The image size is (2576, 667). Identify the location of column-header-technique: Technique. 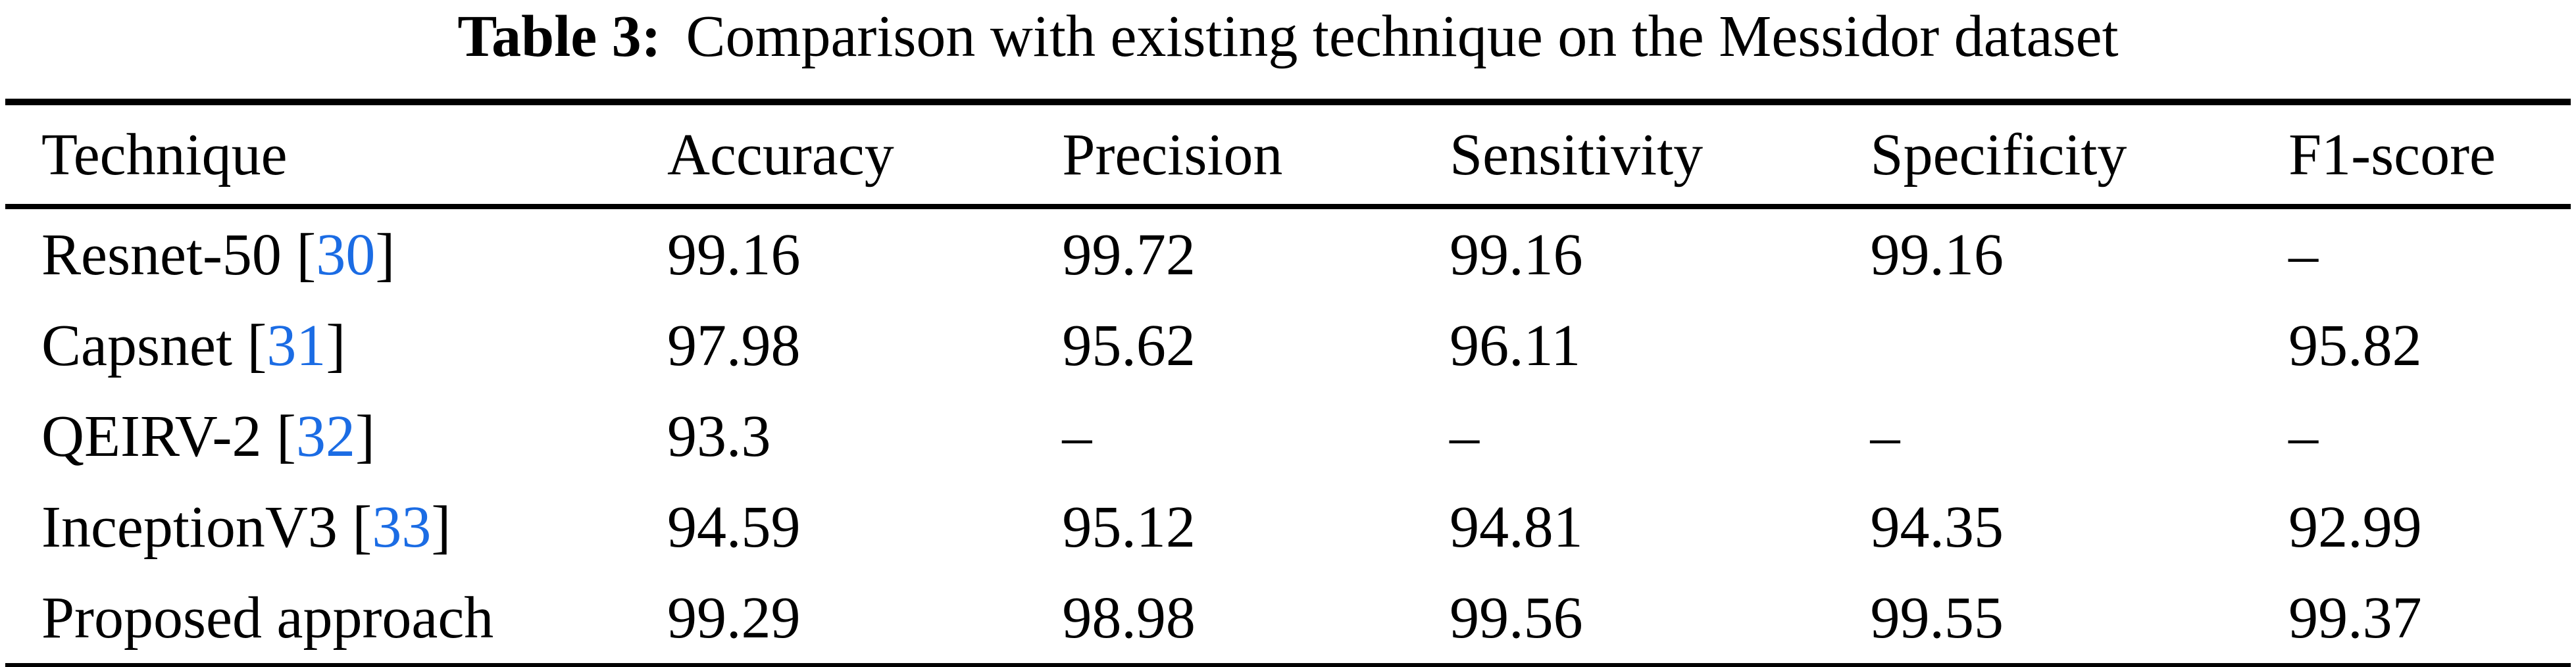
(336, 155).